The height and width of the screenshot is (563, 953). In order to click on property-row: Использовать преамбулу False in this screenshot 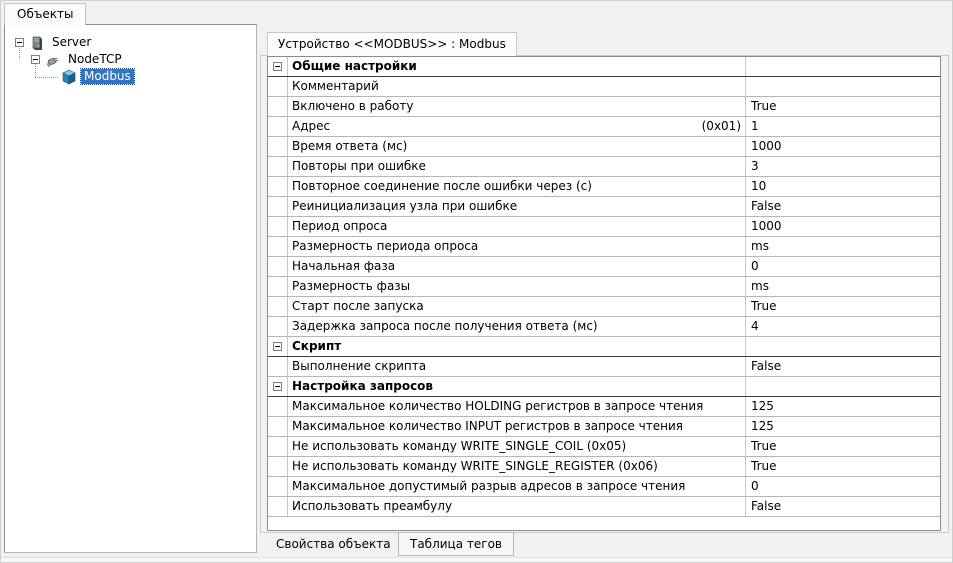, I will do `click(604, 507)`.